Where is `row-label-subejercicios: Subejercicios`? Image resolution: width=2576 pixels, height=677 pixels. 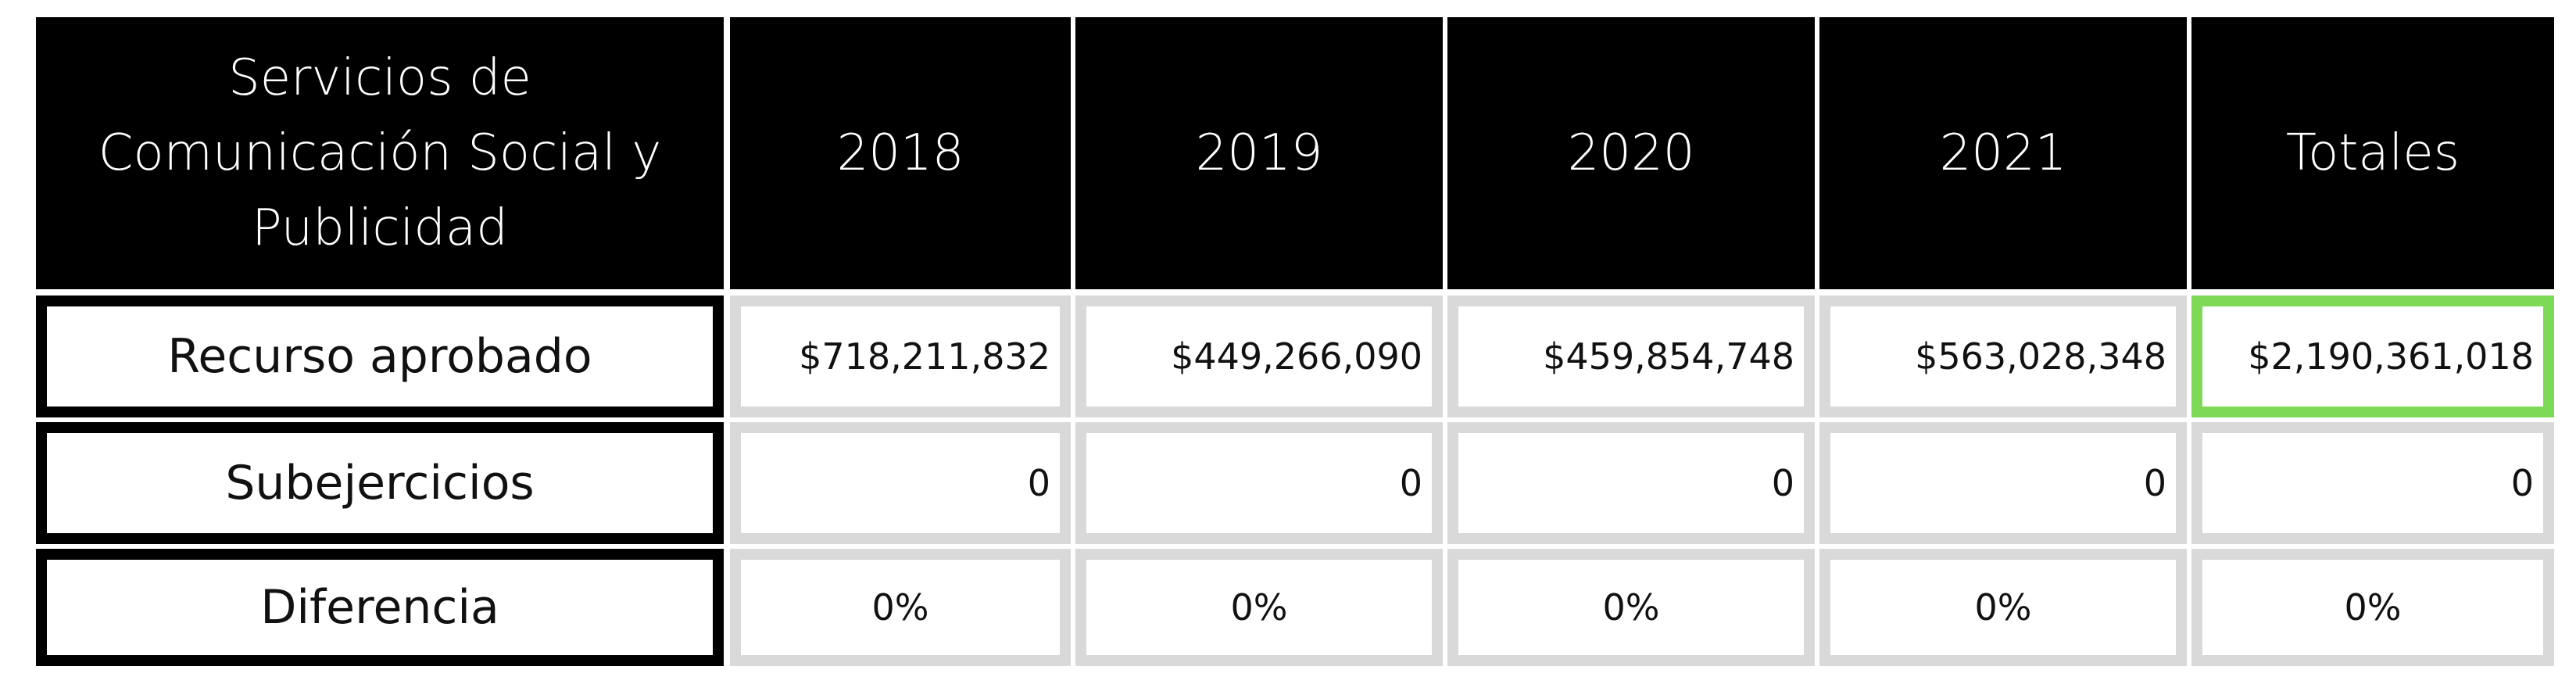 row-label-subejercicios: Subejercicios is located at coordinates (380, 483).